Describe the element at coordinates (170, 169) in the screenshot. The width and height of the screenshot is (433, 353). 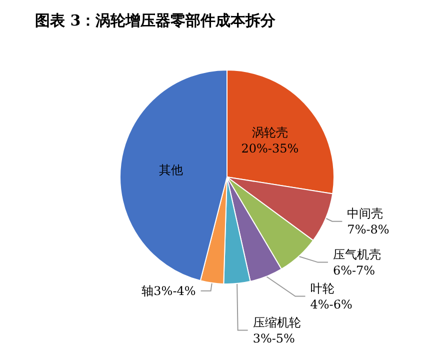
I see `slice-label: 其他` at that location.